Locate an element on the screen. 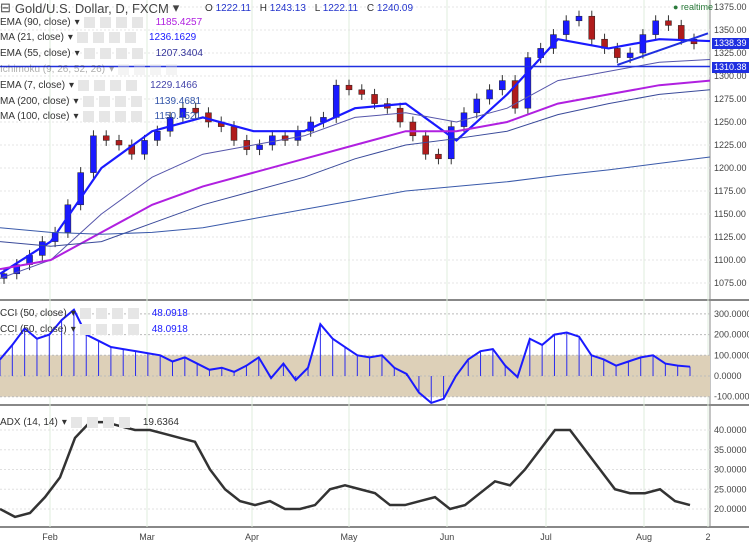 The width and height of the screenshot is (749, 546). x-tick-label: Jun is located at coordinates (447, 537).